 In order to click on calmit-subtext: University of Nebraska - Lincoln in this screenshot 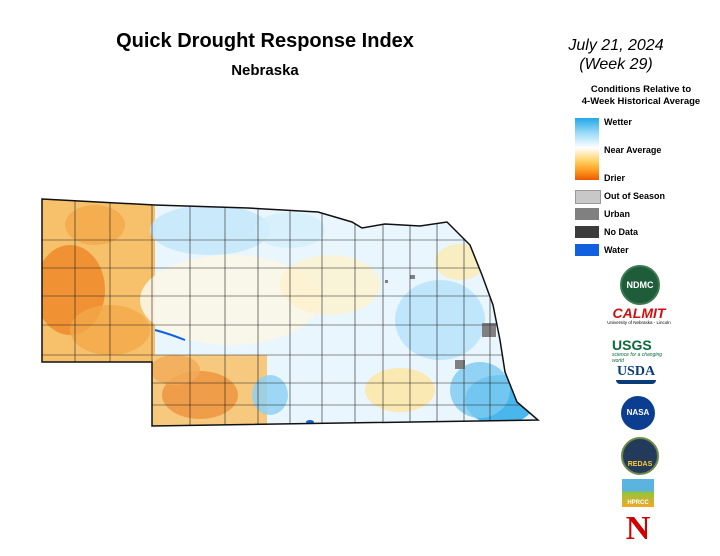, I will do `click(639, 322)`.